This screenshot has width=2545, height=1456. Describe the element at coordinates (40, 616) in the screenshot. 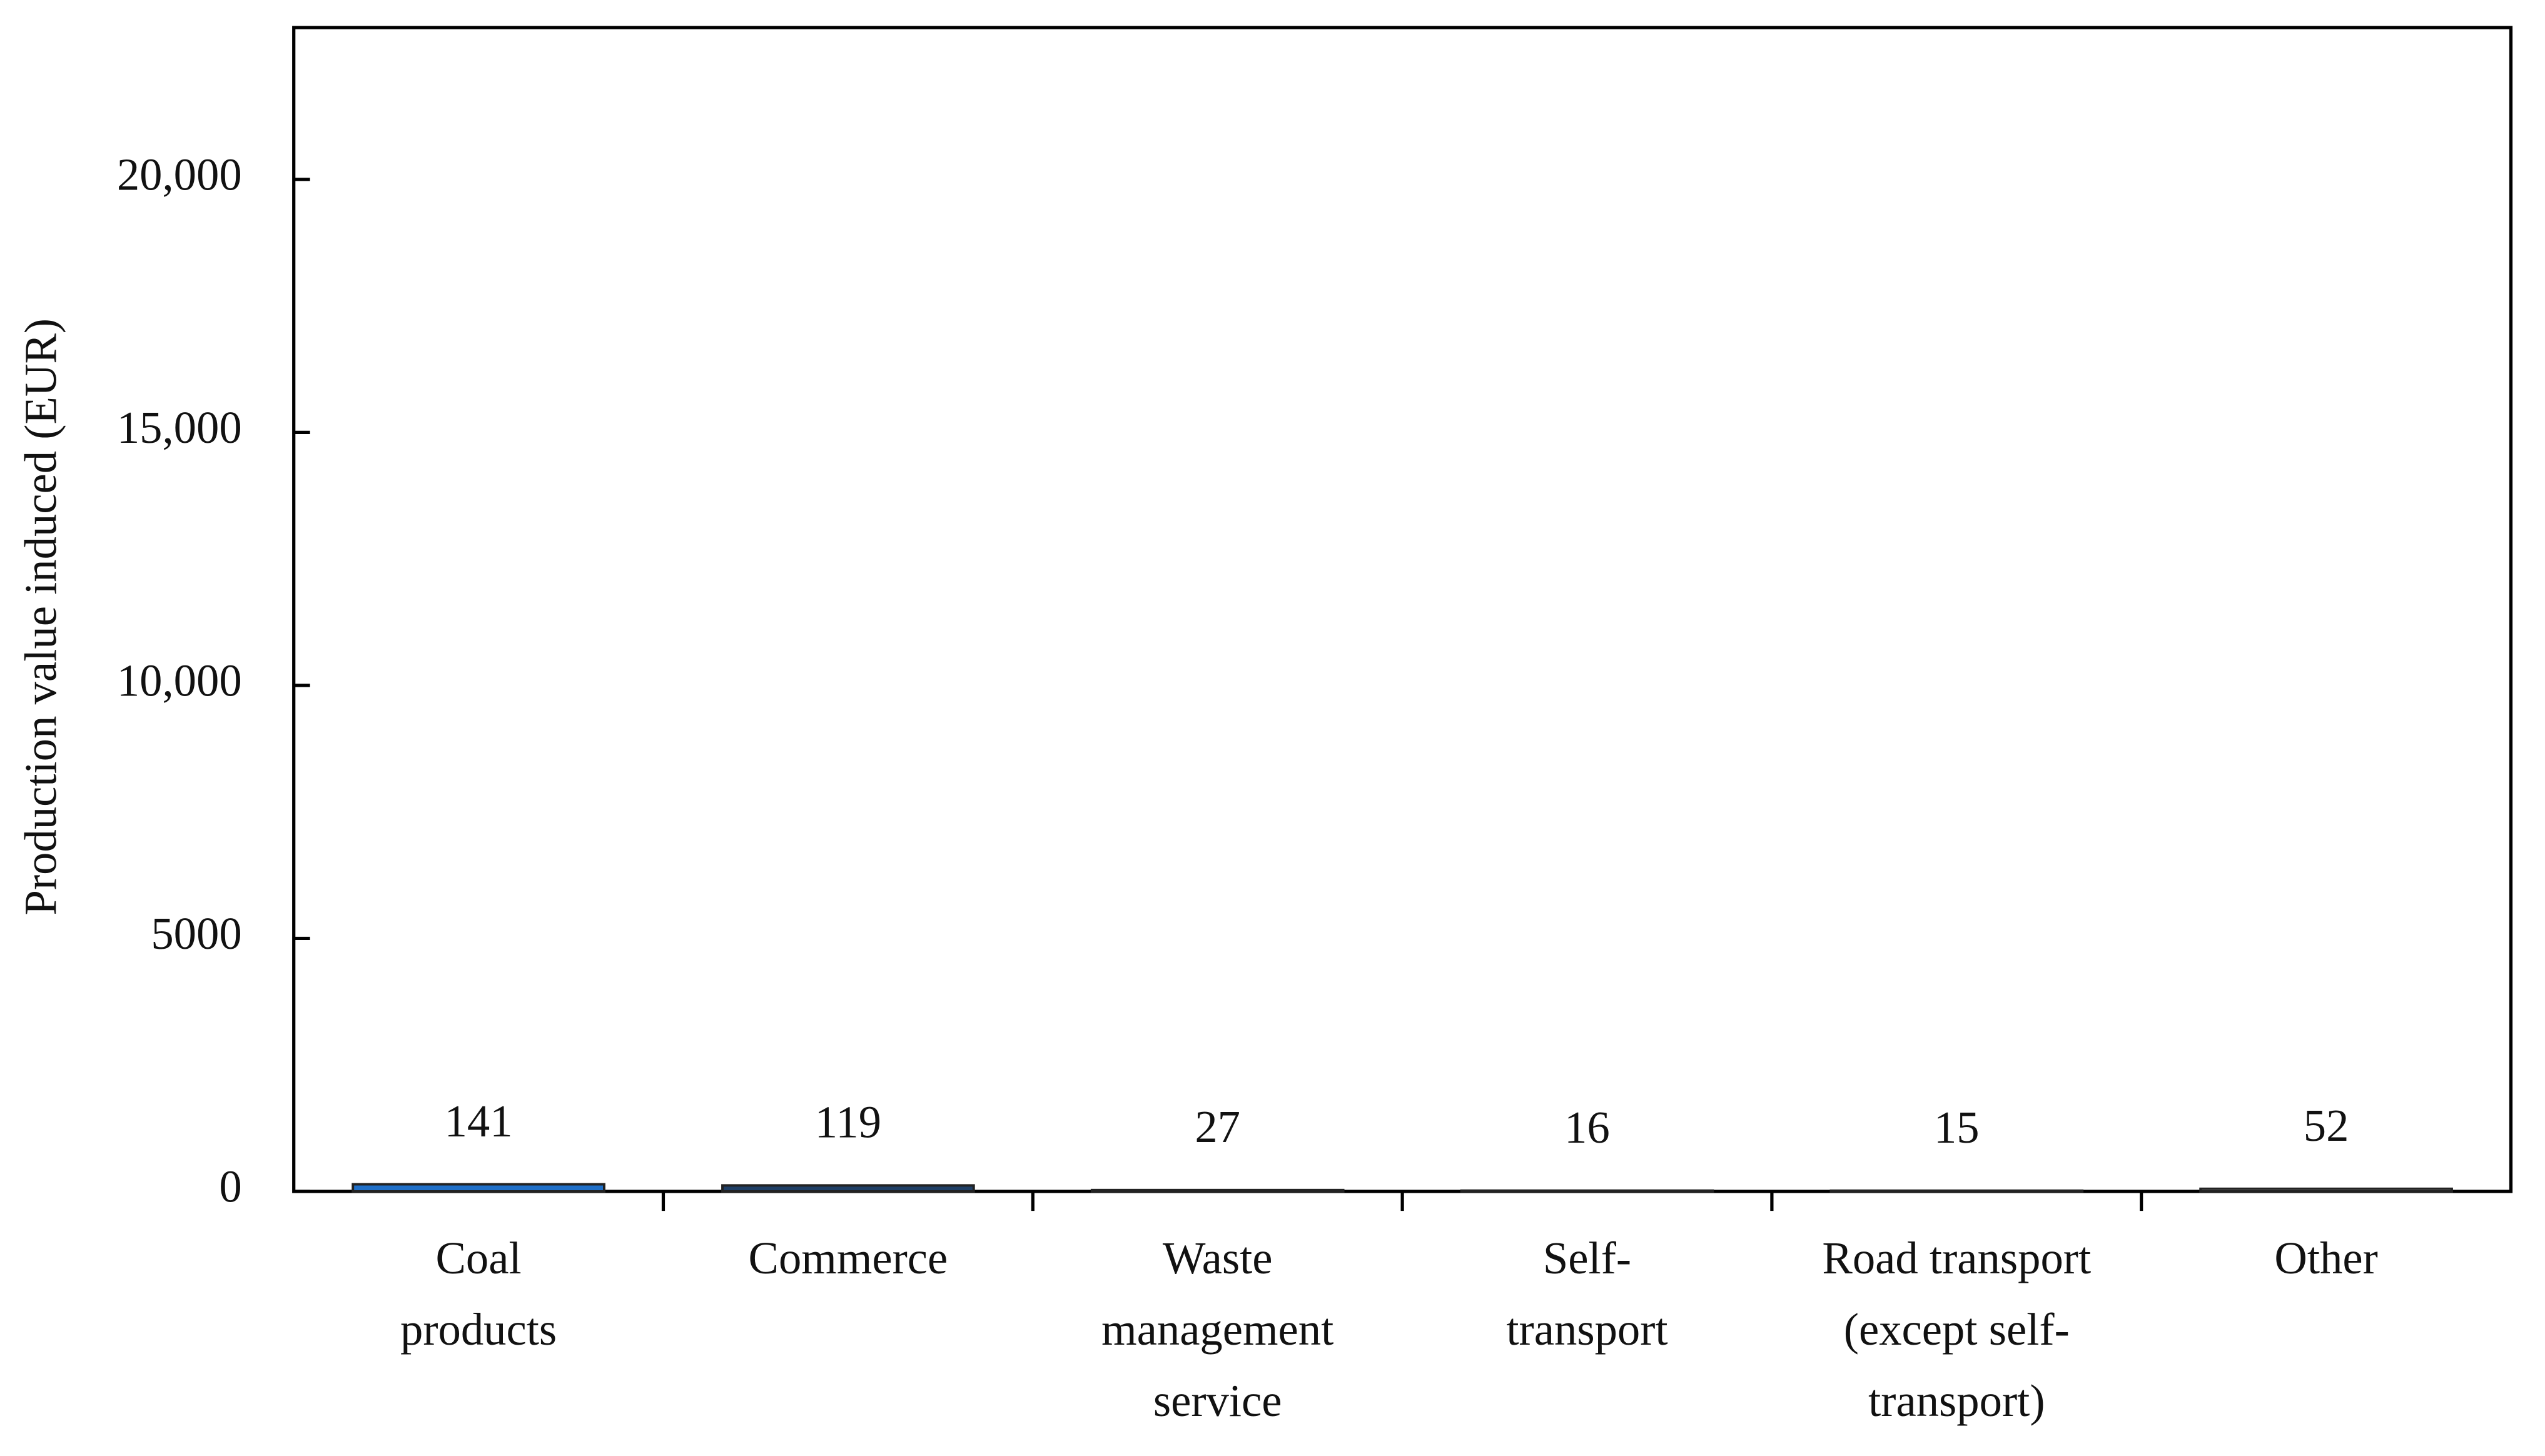

I see `y-axis-label: Production value induced (EUR)` at that location.